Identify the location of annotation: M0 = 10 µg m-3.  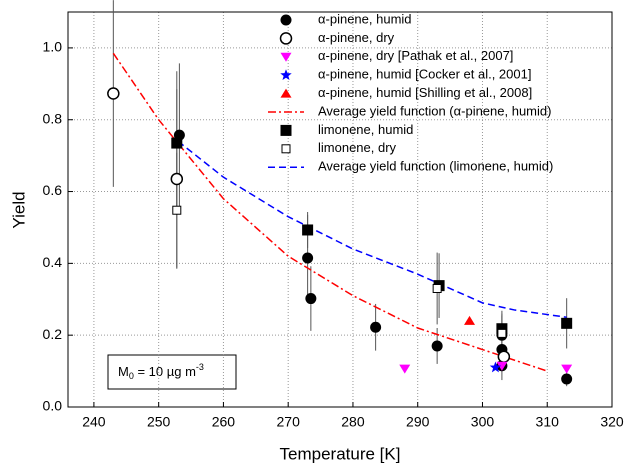
(161, 371).